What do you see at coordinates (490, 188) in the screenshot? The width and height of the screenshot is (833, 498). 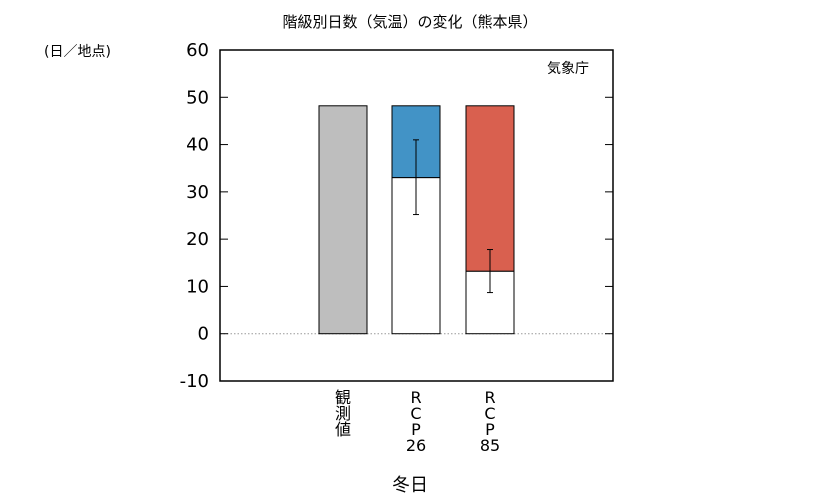 I see `bar-change-segment` at bounding box center [490, 188].